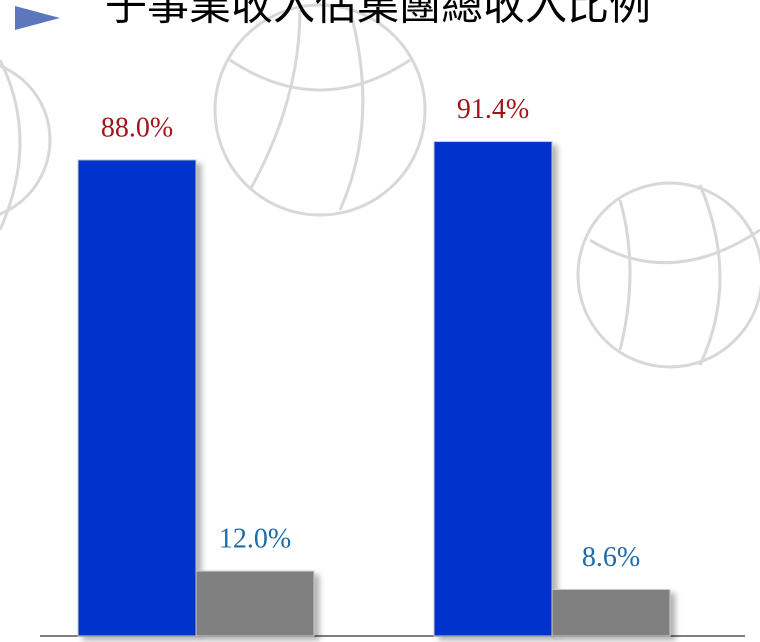 The width and height of the screenshot is (760, 642). I want to click on value-label: 91.4%, so click(493, 109).